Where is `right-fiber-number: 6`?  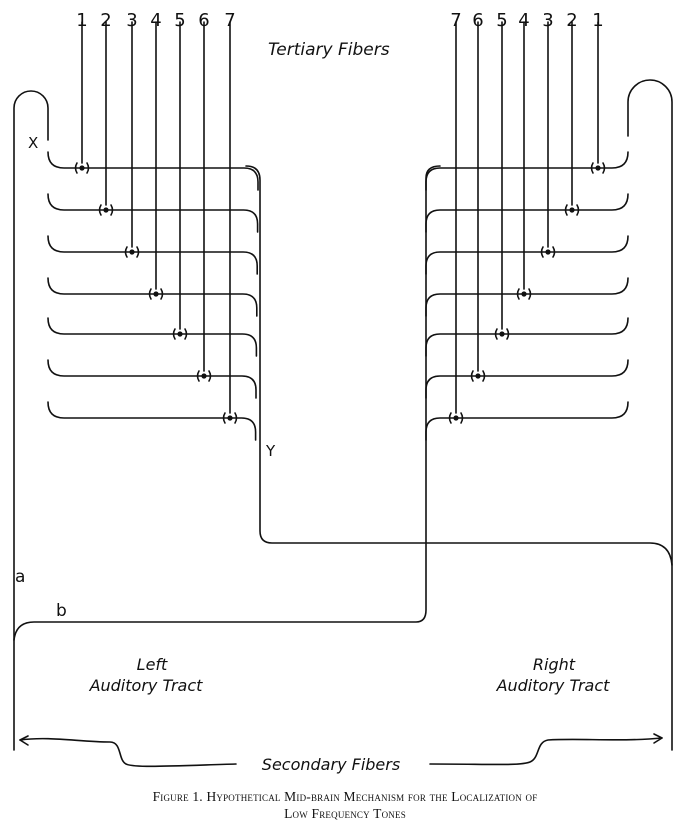
right-fiber-number: 6 is located at coordinates (477, 20).